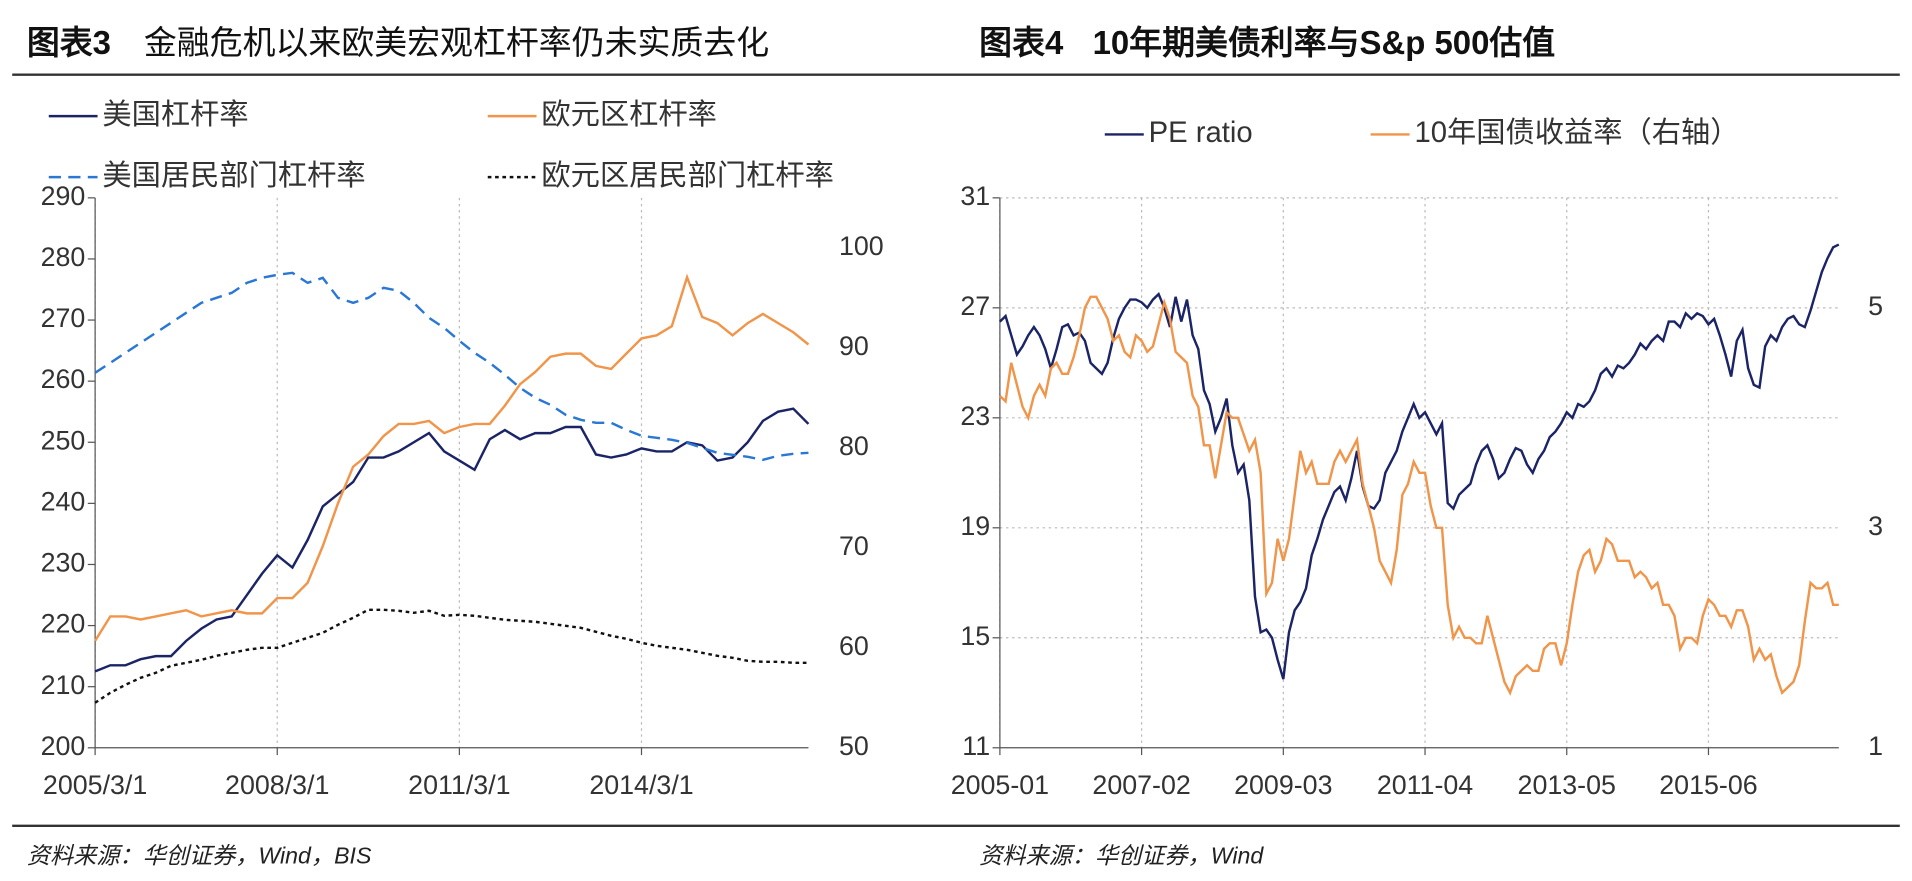 The width and height of the screenshot is (1912, 881). What do you see at coordinates (277, 785) in the screenshot?
I see `x-tick-label: 2008/3/1` at bounding box center [277, 785].